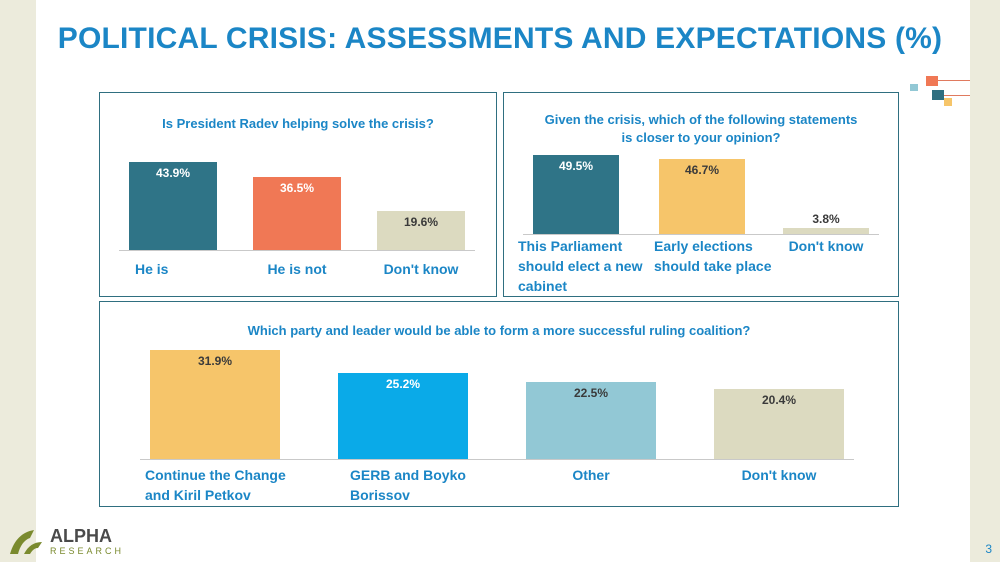  Describe the element at coordinates (87, 551) in the screenshot. I see `svg-text: RESEARCH` at that location.